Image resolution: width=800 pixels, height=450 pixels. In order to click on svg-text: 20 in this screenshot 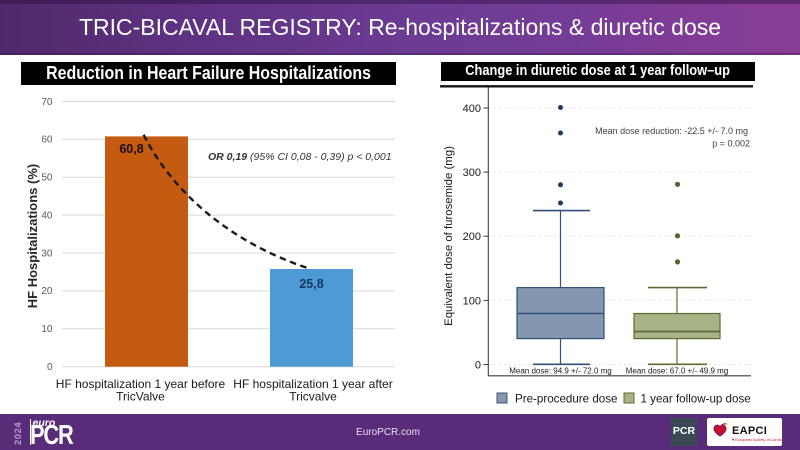, I will do `click(47, 291)`.